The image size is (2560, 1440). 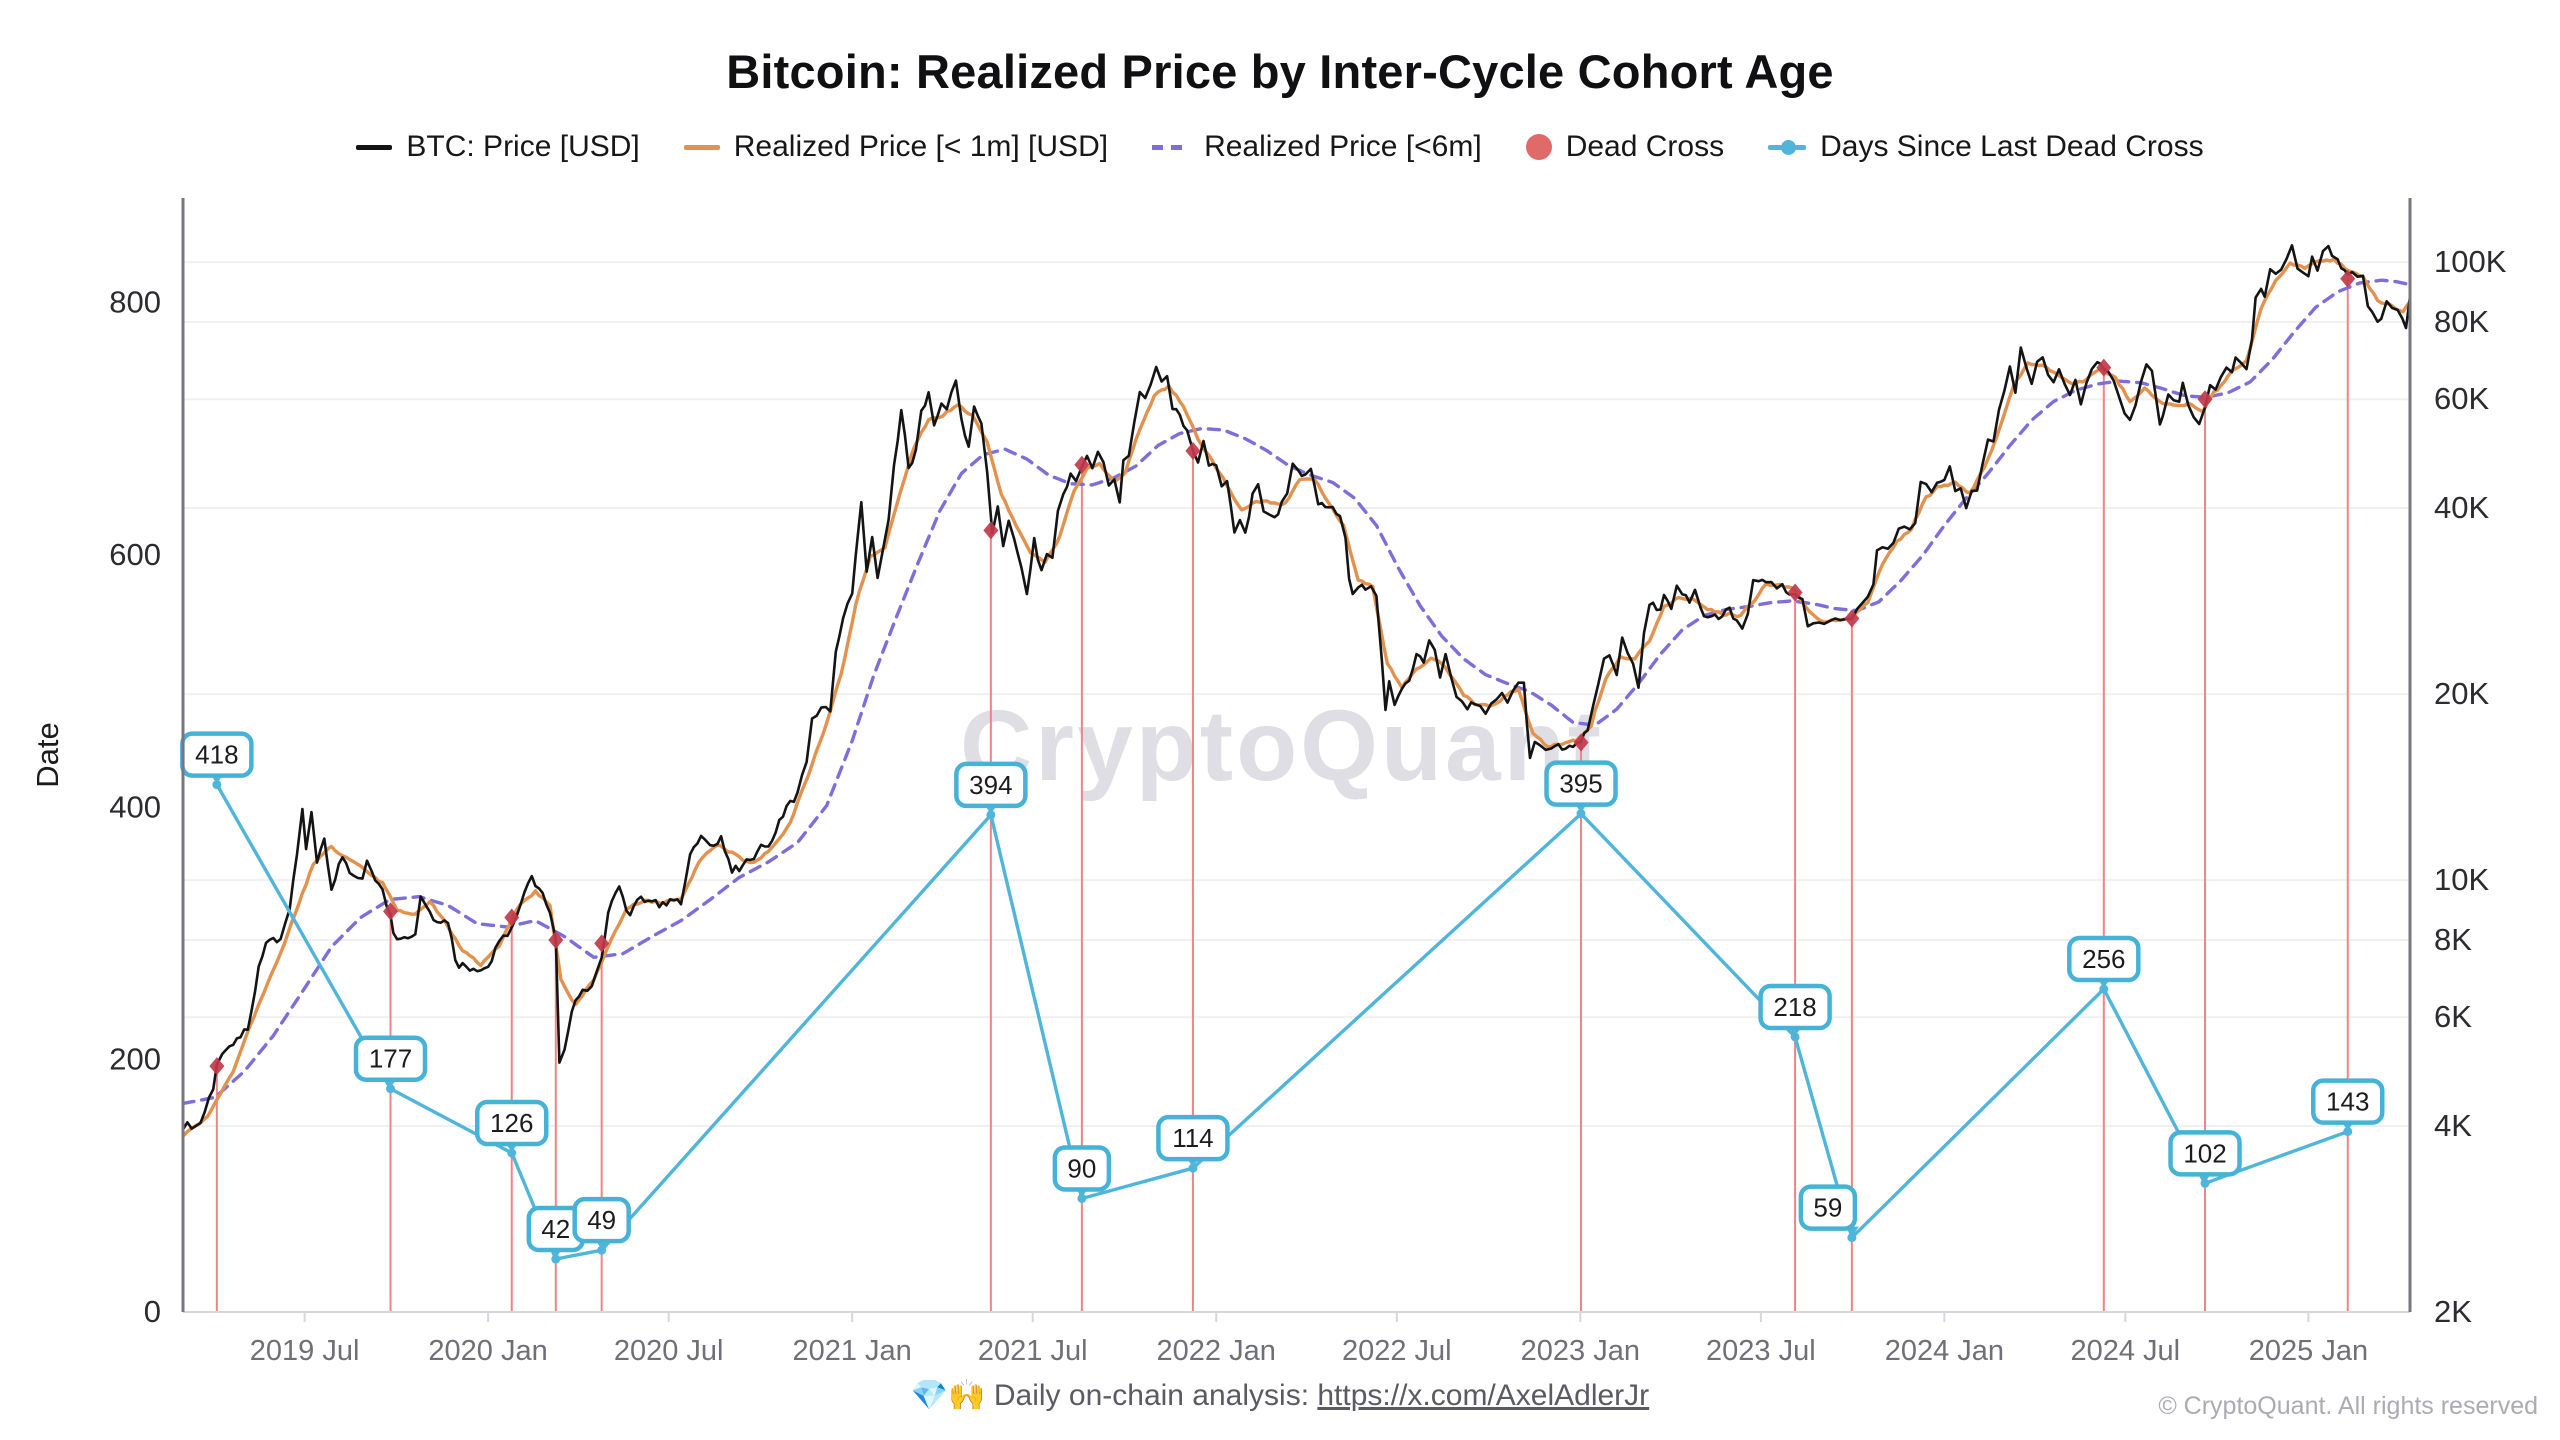 What do you see at coordinates (2461, 321) in the screenshot?
I see `svg-text: 80K` at bounding box center [2461, 321].